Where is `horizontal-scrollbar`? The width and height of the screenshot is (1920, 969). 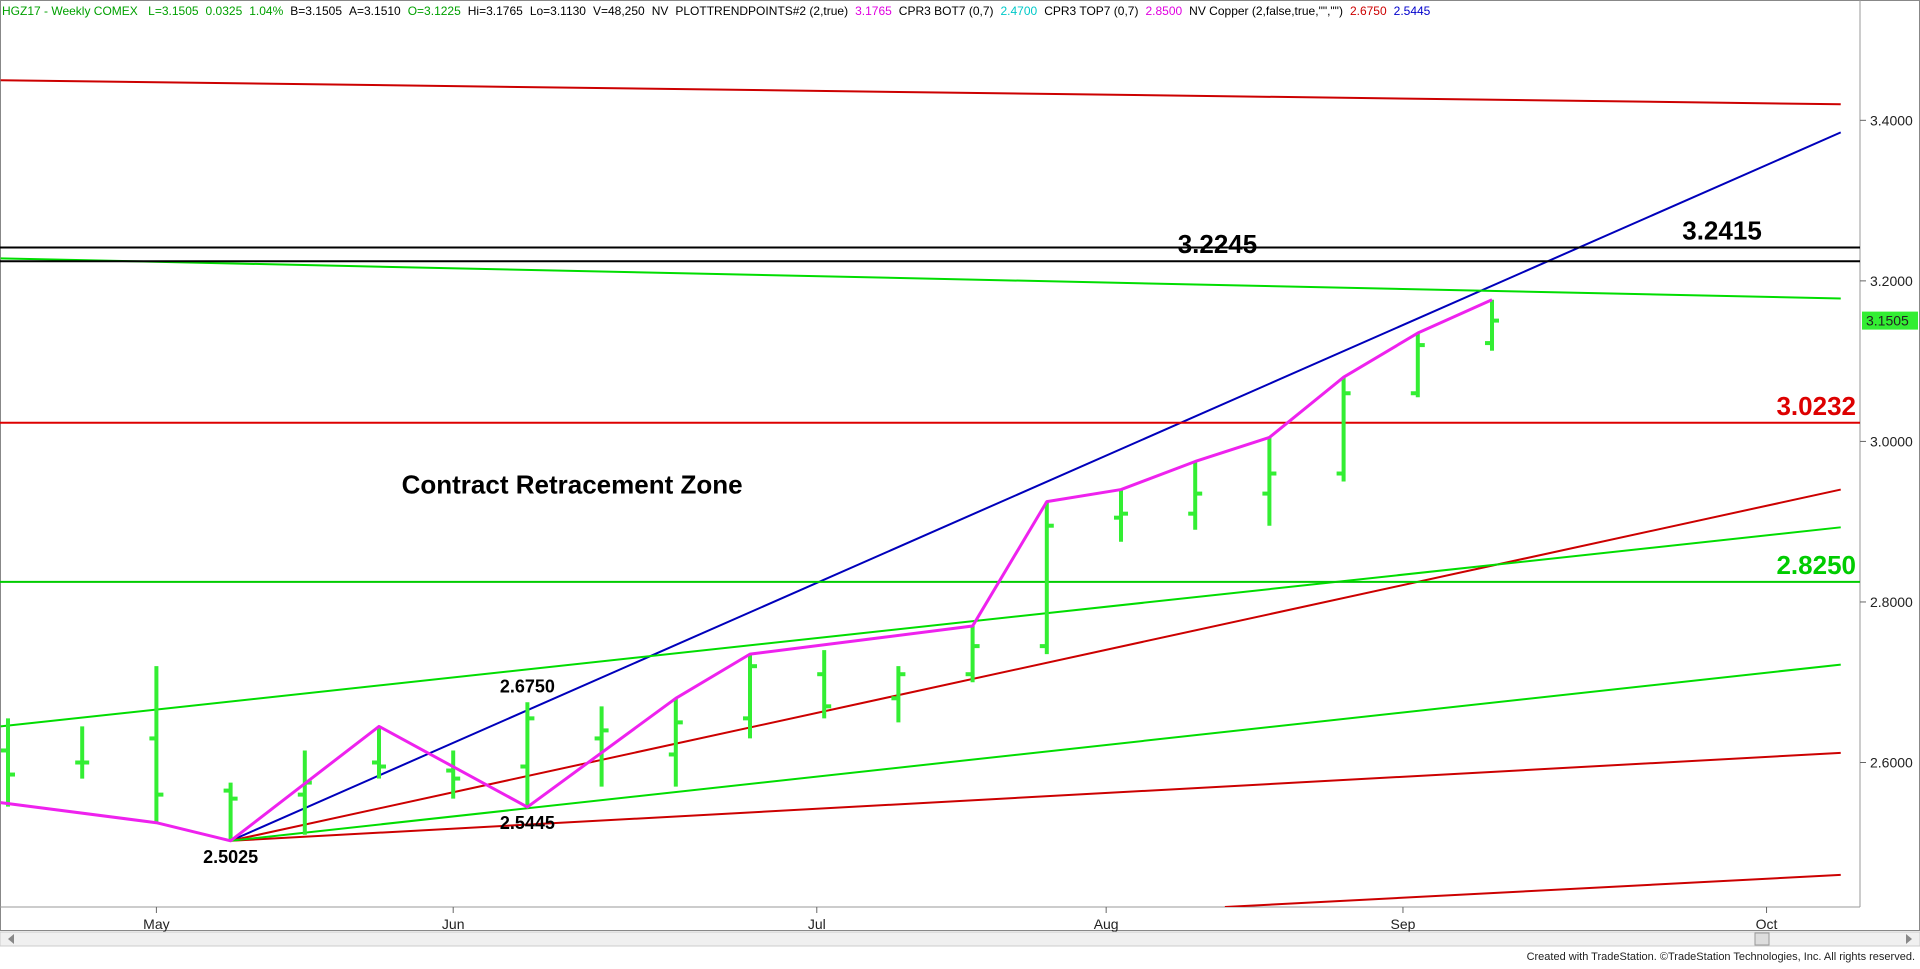
horizontal-scrollbar is located at coordinates (960, 939).